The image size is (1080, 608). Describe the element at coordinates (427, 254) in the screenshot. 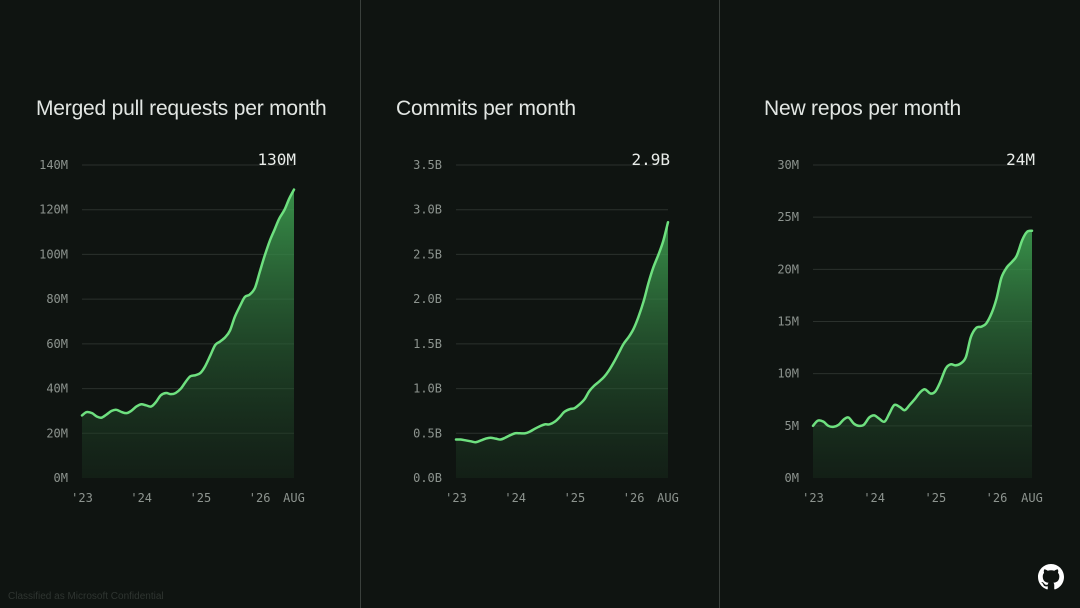

I see `y-tick-label: 2.5B` at that location.